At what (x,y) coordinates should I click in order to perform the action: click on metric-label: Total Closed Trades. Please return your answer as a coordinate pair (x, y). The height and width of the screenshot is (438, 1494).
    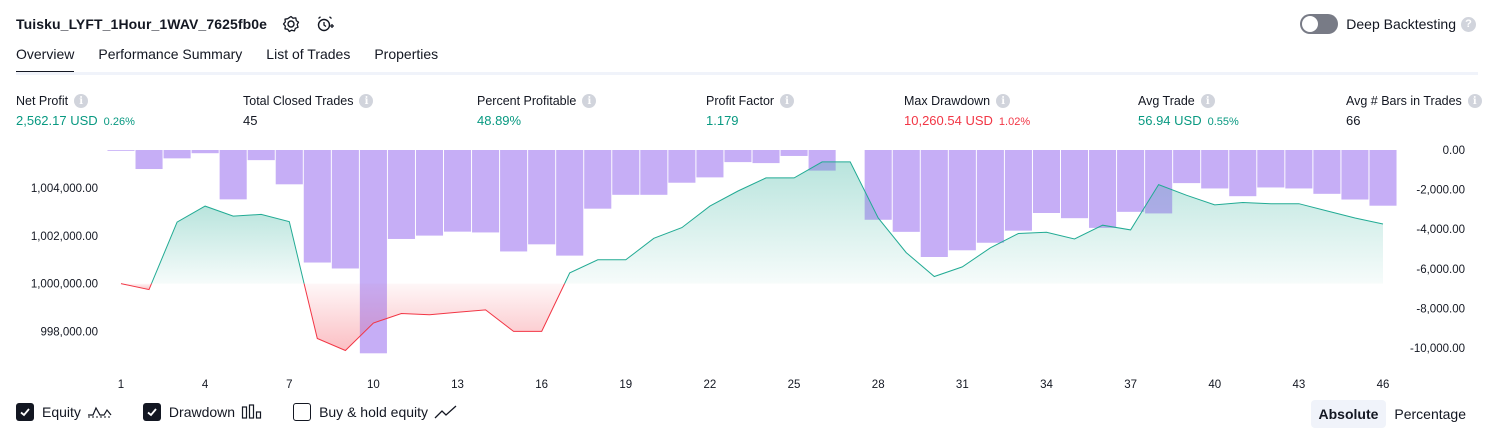
    Looking at the image, I should click on (298, 101).